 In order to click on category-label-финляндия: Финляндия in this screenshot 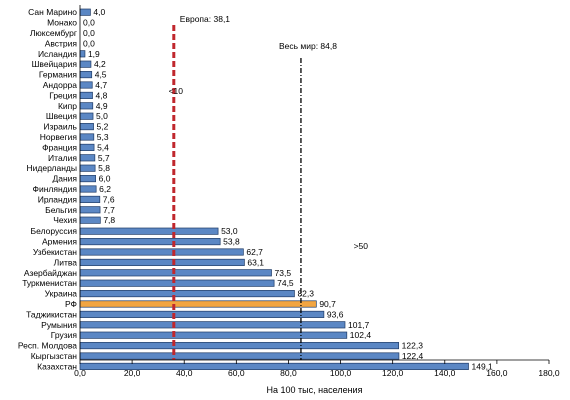, I will do `click(55, 189)`.